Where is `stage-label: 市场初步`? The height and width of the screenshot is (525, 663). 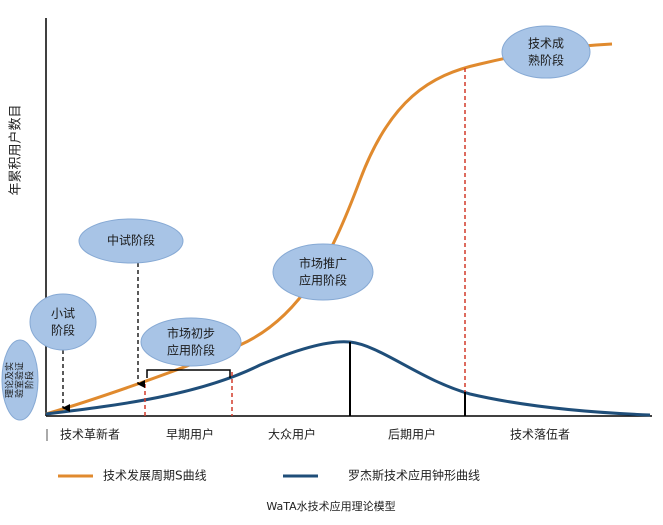
stage-label: 市场初步 is located at coordinates (191, 333).